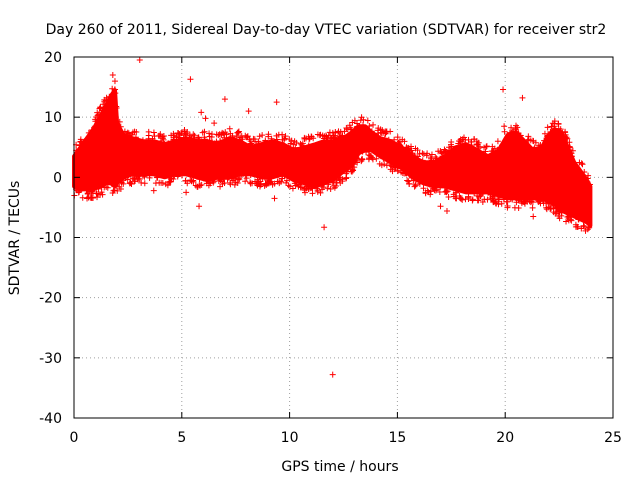 Image resolution: width=640 pixels, height=480 pixels. Describe the element at coordinates (53, 58) in the screenshot. I see `y-tick-label: 20` at that location.